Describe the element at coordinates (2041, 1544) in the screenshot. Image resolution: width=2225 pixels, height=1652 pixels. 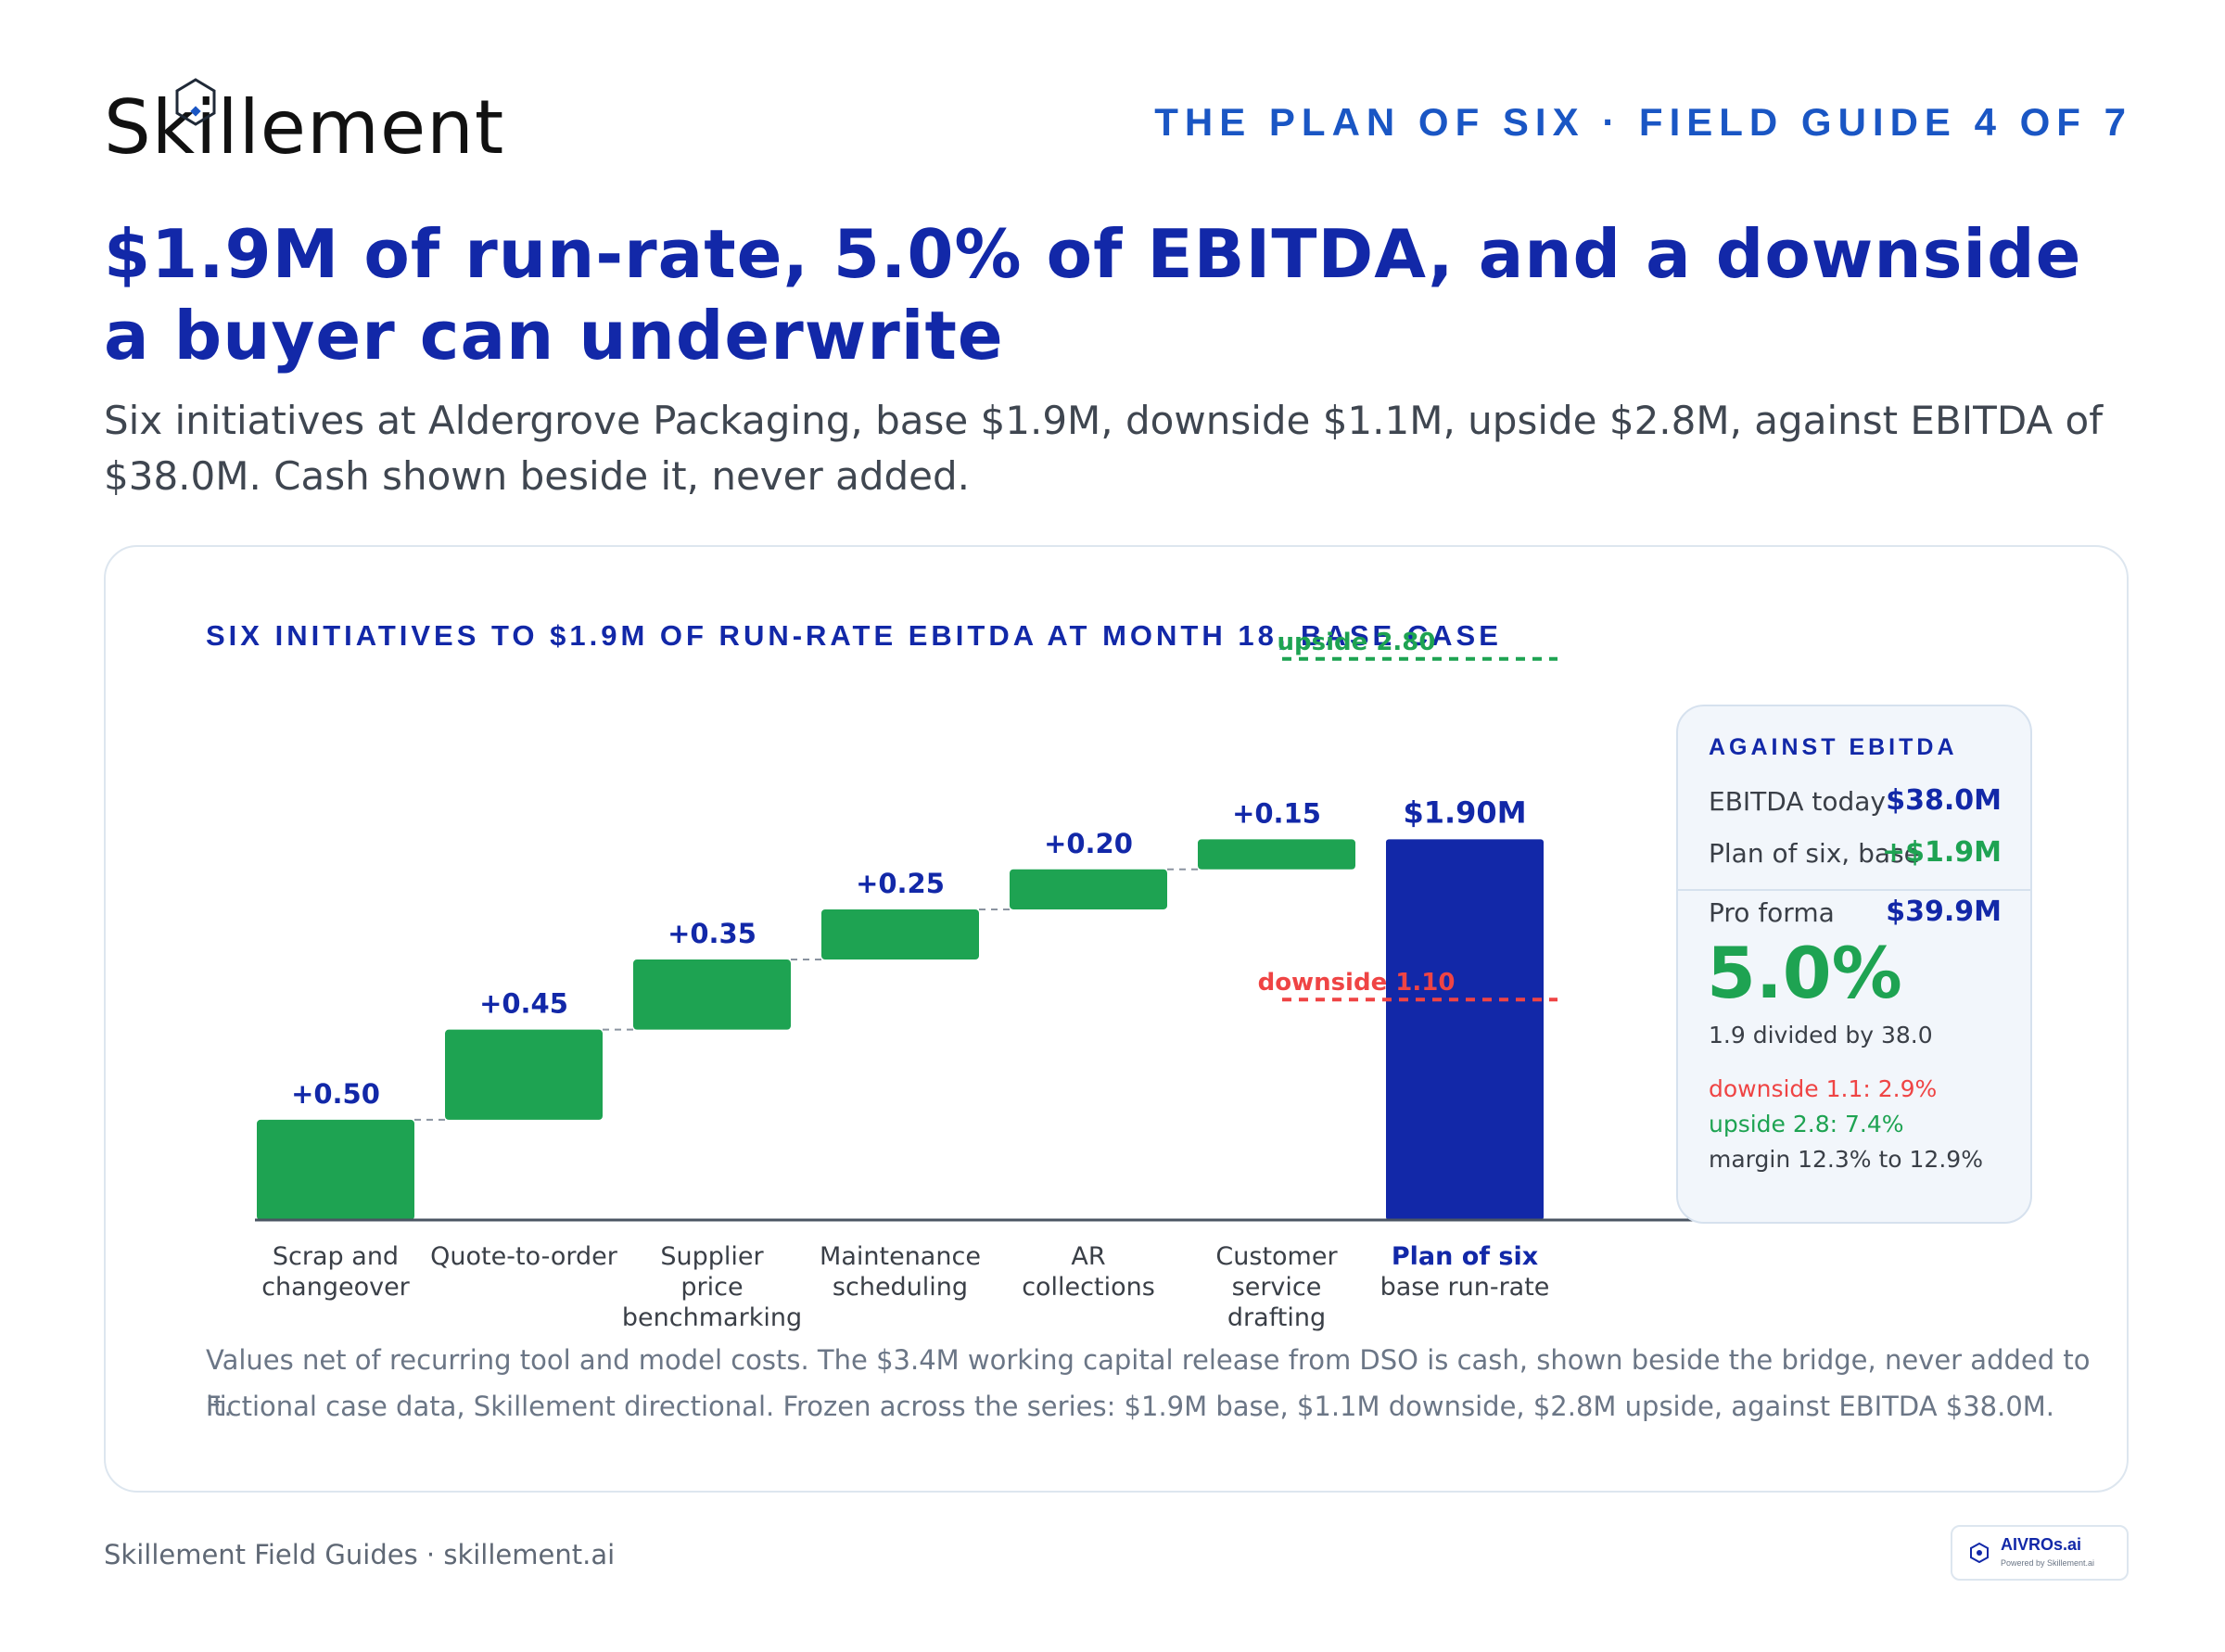
I see `badge-name: AIVROs.ai` at that location.